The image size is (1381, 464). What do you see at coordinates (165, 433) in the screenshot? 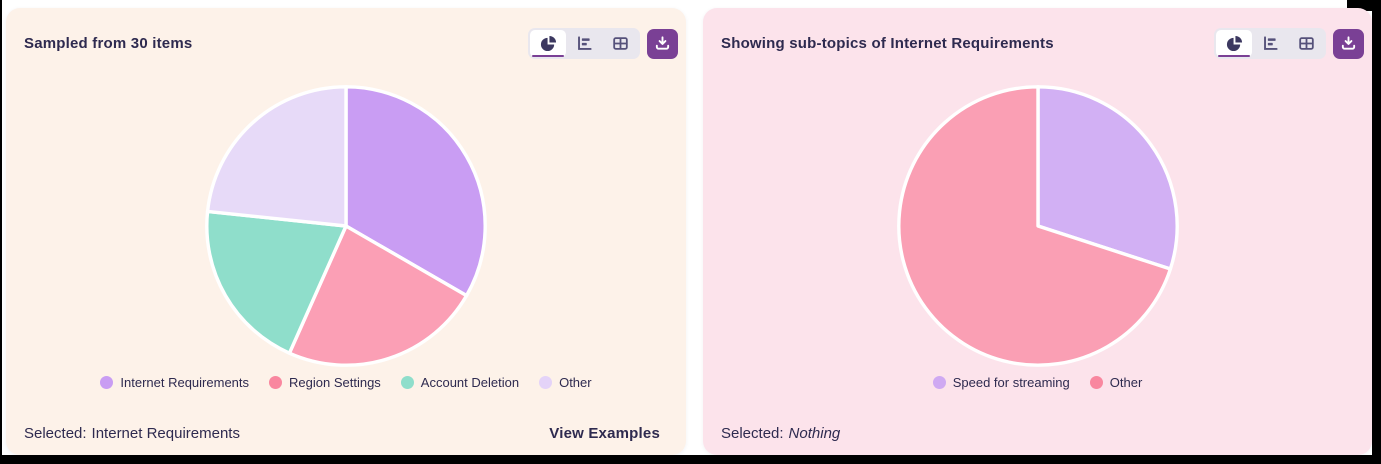
I see `selected-value: Internet Requirements` at bounding box center [165, 433].